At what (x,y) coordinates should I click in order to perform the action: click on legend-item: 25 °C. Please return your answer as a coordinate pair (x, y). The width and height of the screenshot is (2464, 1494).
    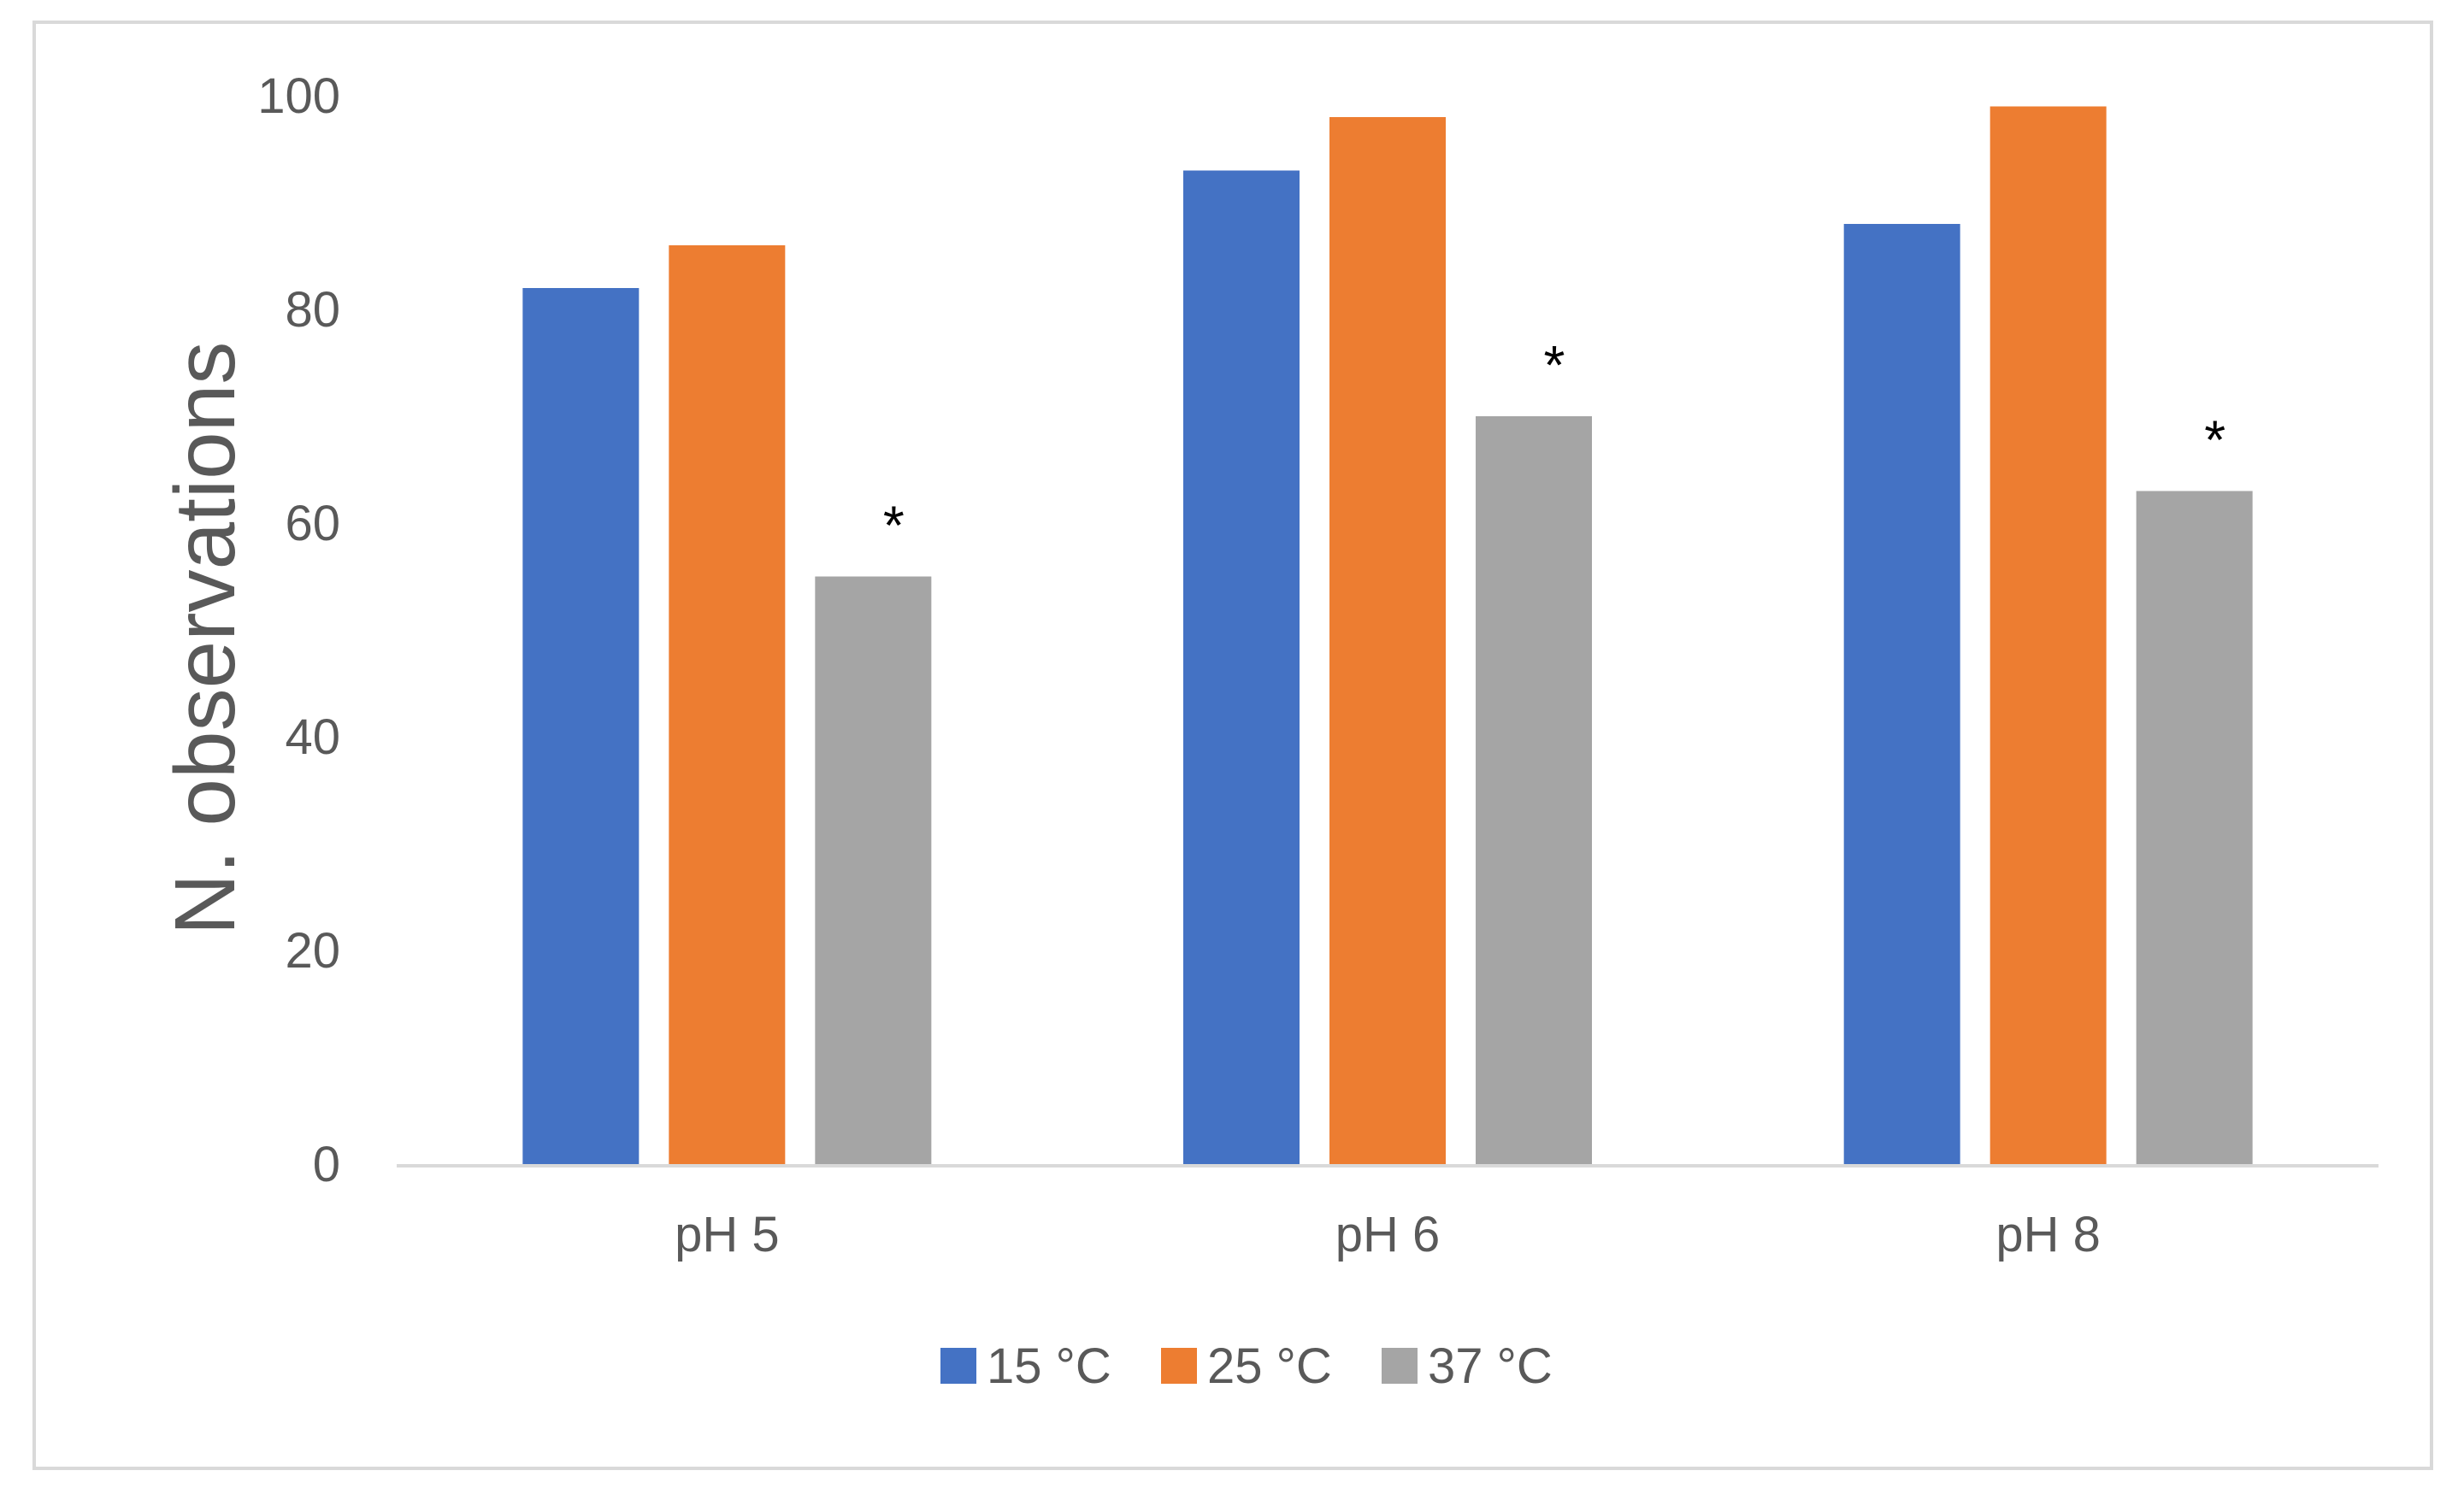
    Looking at the image, I should click on (1246, 1366).